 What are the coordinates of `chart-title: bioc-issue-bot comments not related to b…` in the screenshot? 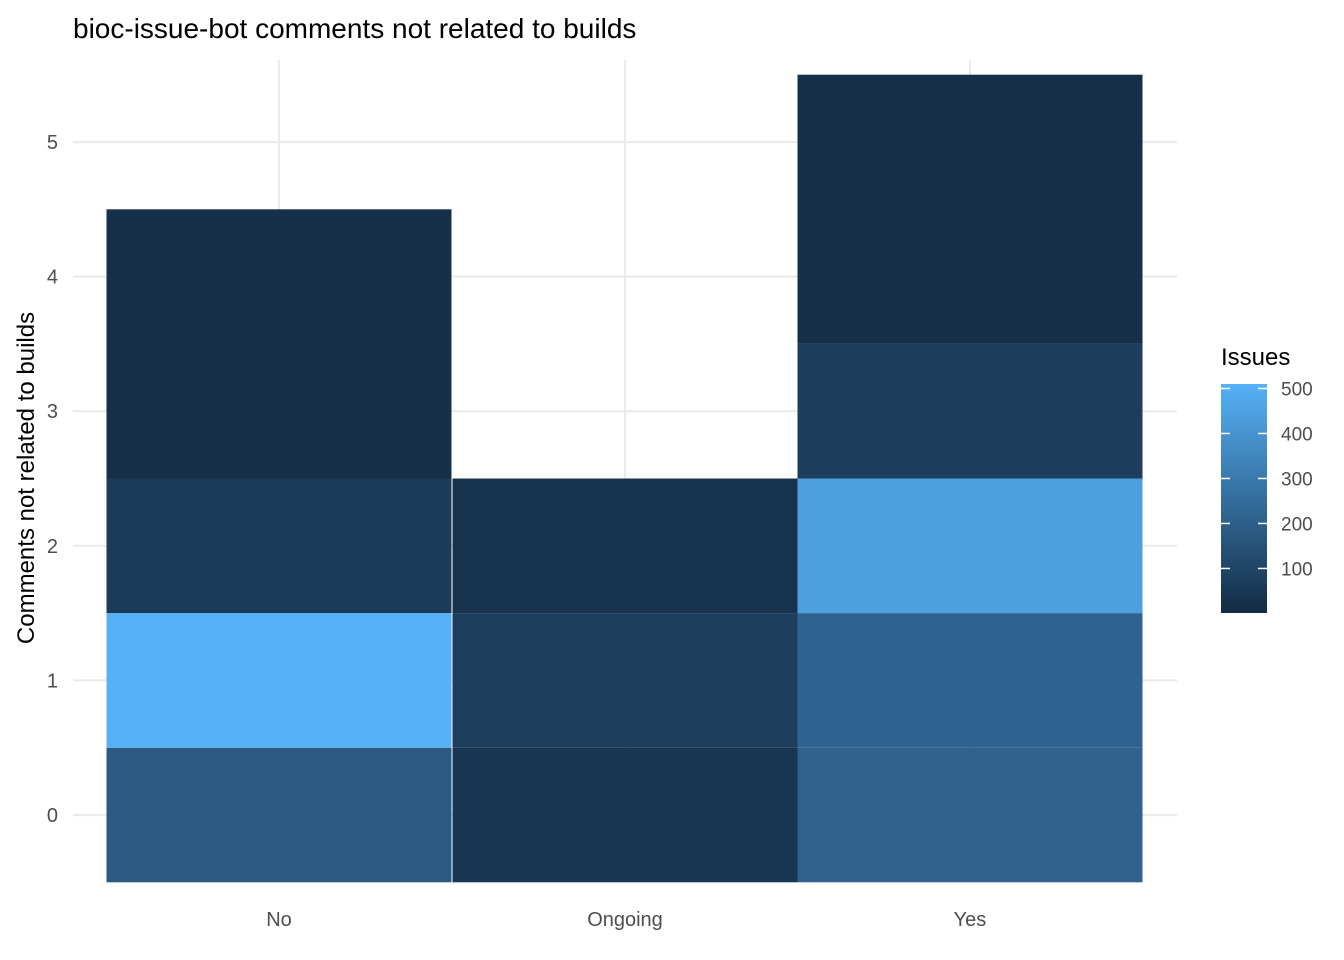 It's located at (354, 28).